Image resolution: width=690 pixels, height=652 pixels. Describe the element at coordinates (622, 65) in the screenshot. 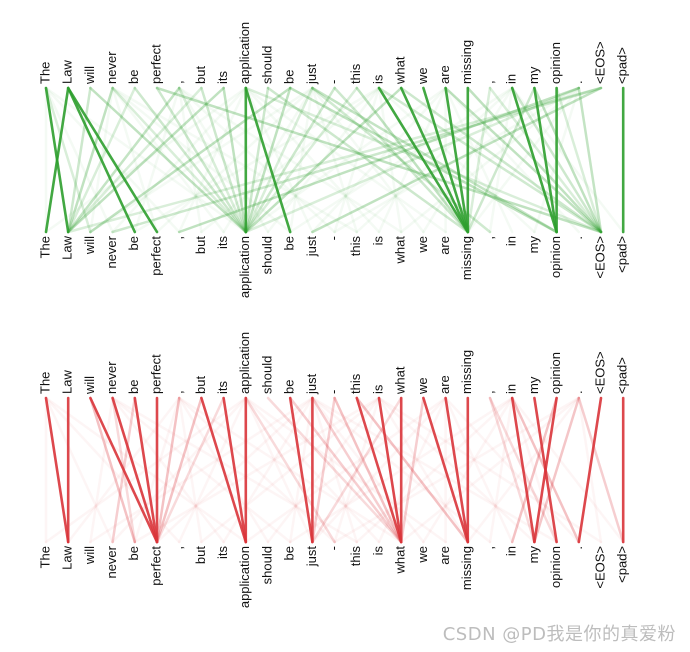

I see `top-source-token: <pad>` at that location.